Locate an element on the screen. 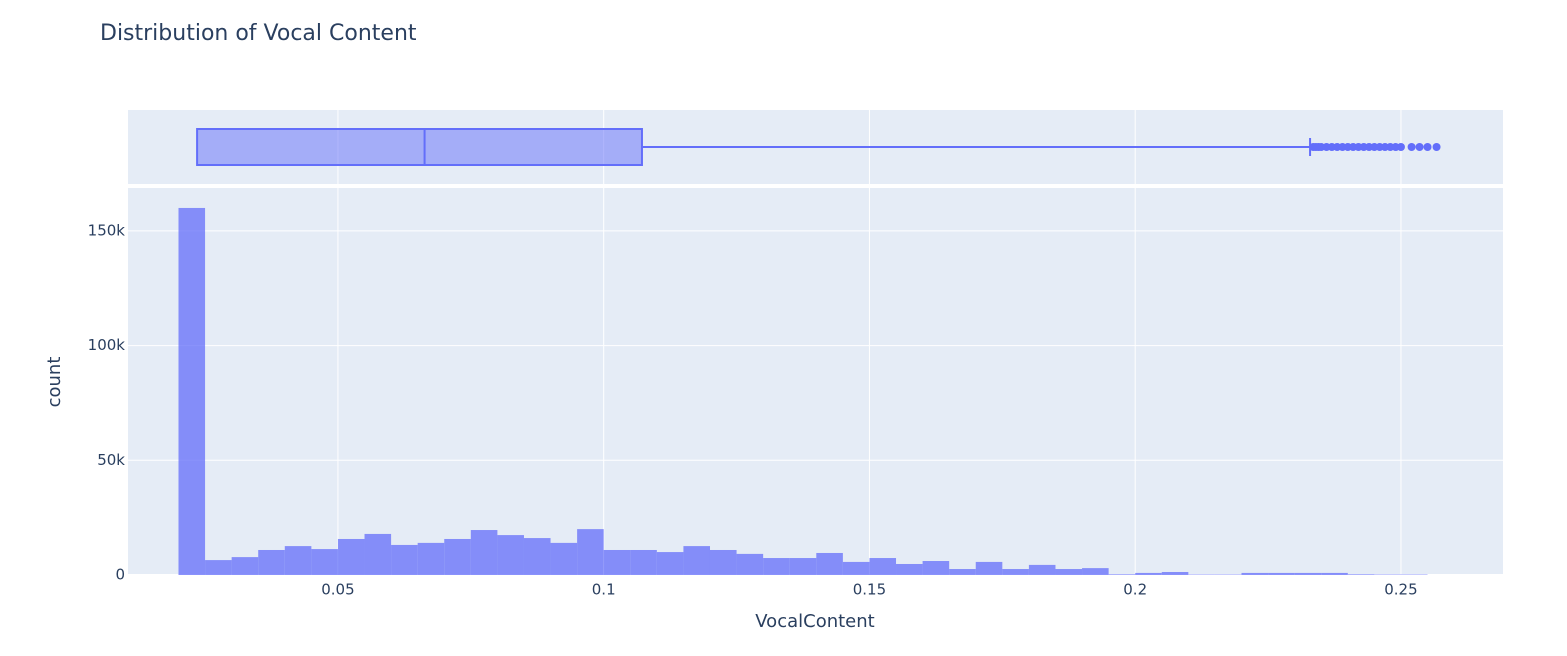  y-axis-title: count is located at coordinates (54, 382).